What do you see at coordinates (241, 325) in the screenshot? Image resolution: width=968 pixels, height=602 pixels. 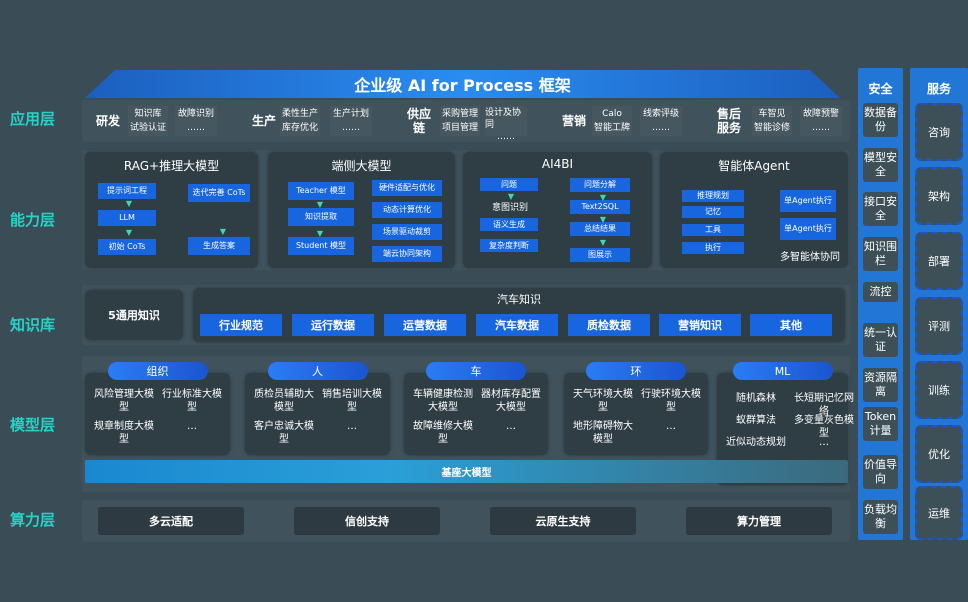 I see `knowledge-item: 行业规范` at bounding box center [241, 325].